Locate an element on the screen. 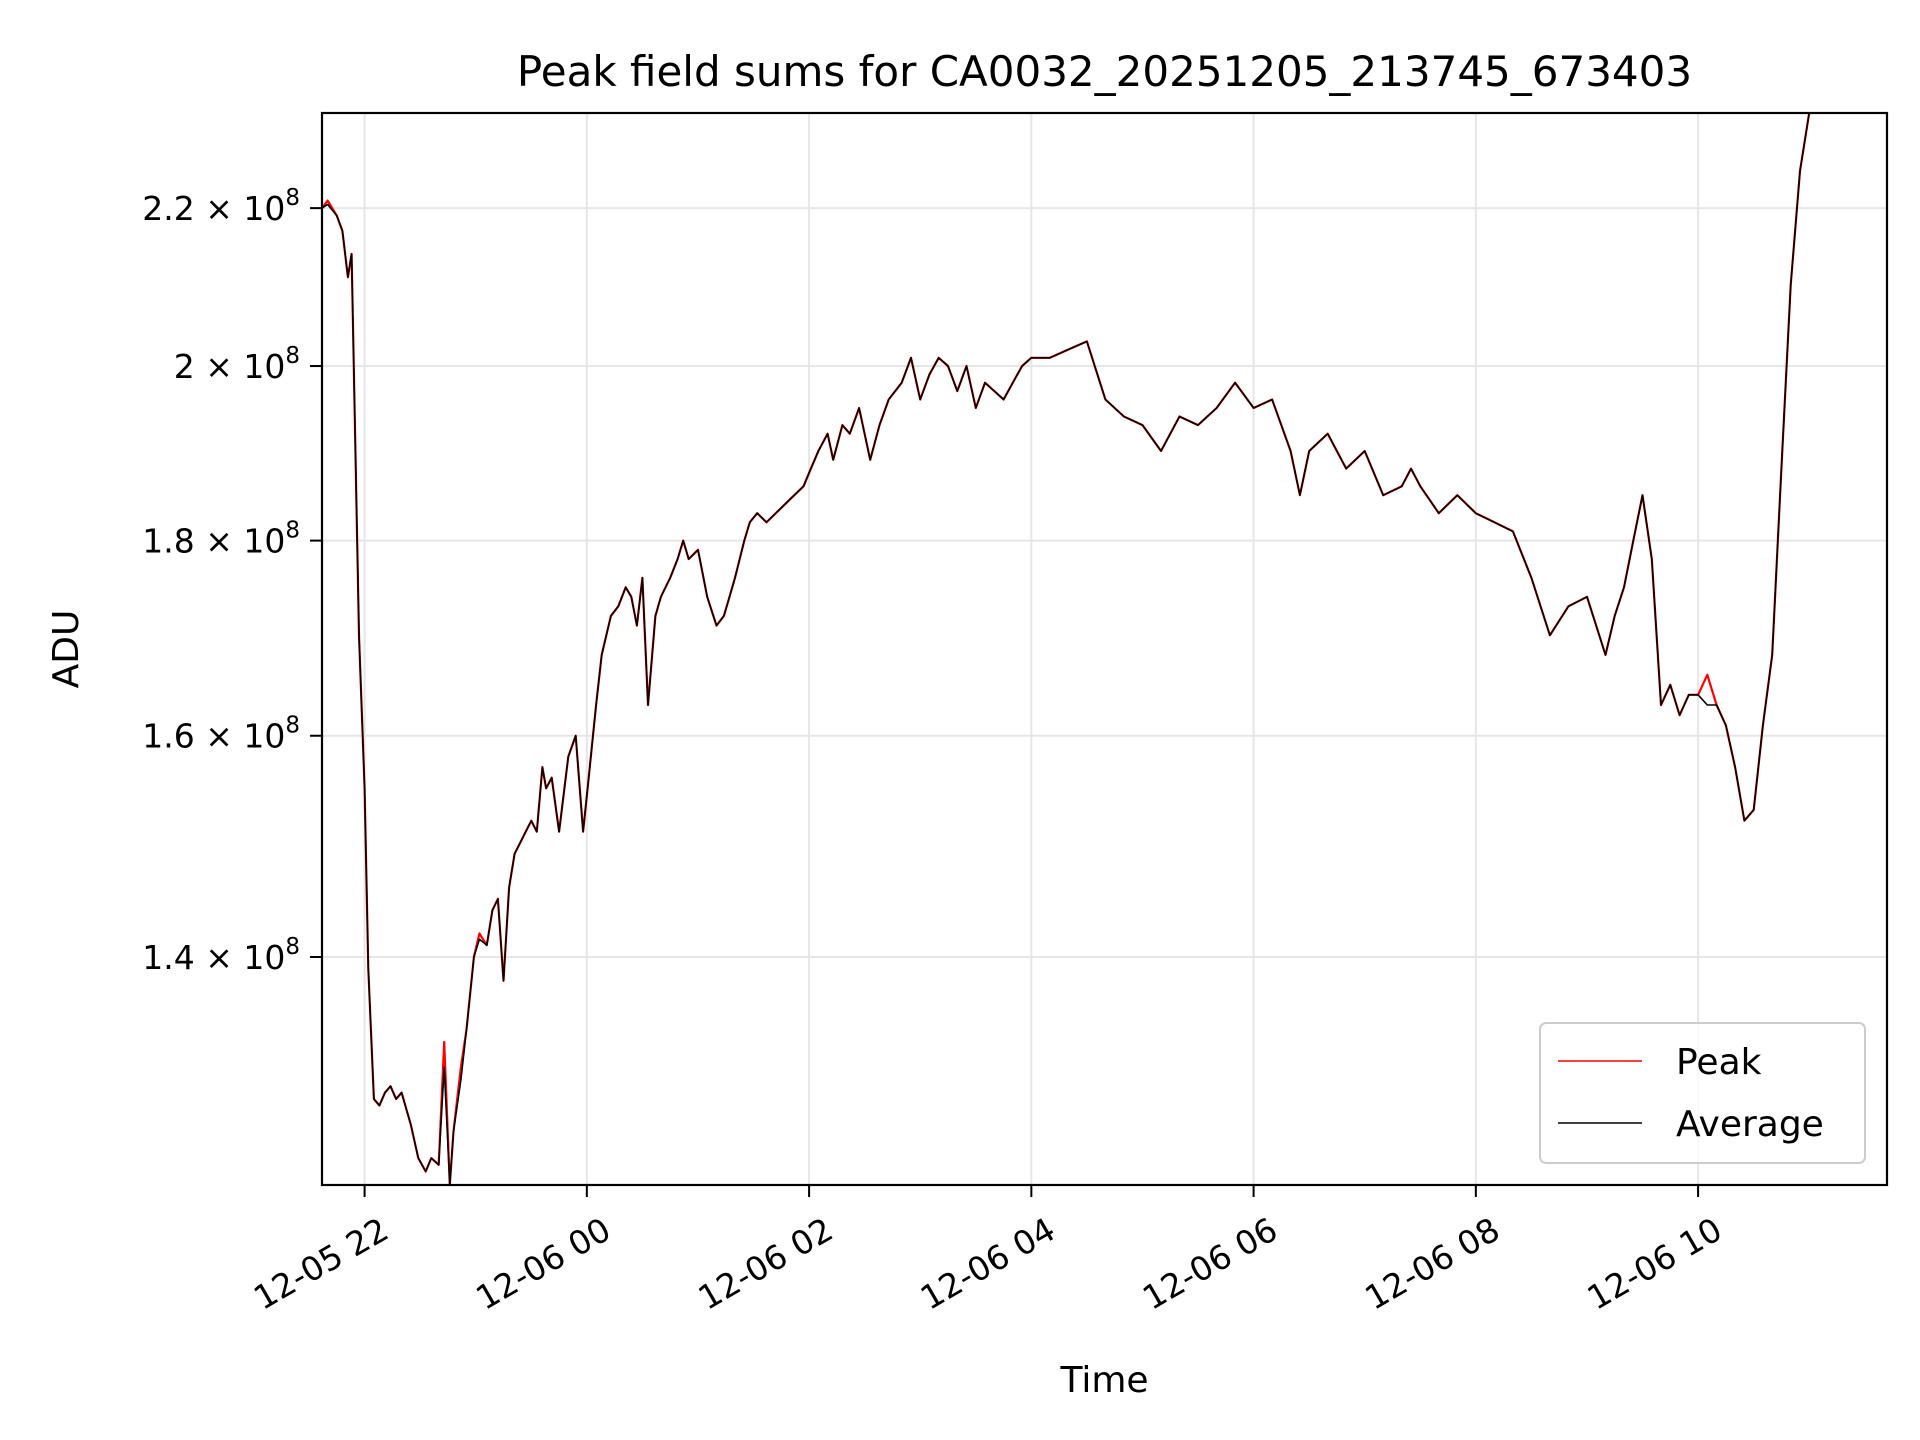 This screenshot has width=1920, height=1440. y-tick-label: 2.2 × 108 is located at coordinates (221, 206).